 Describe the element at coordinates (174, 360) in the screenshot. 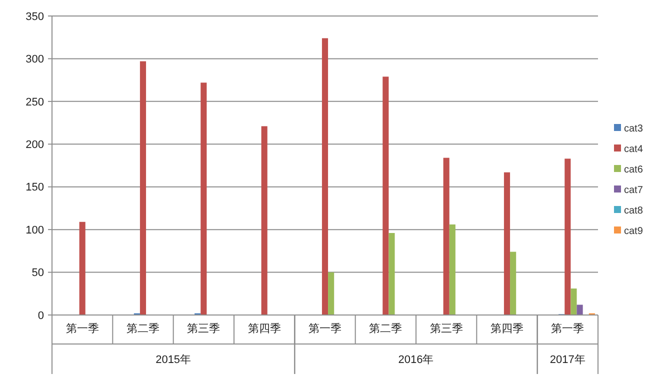

I see `text: 2015年` at that location.